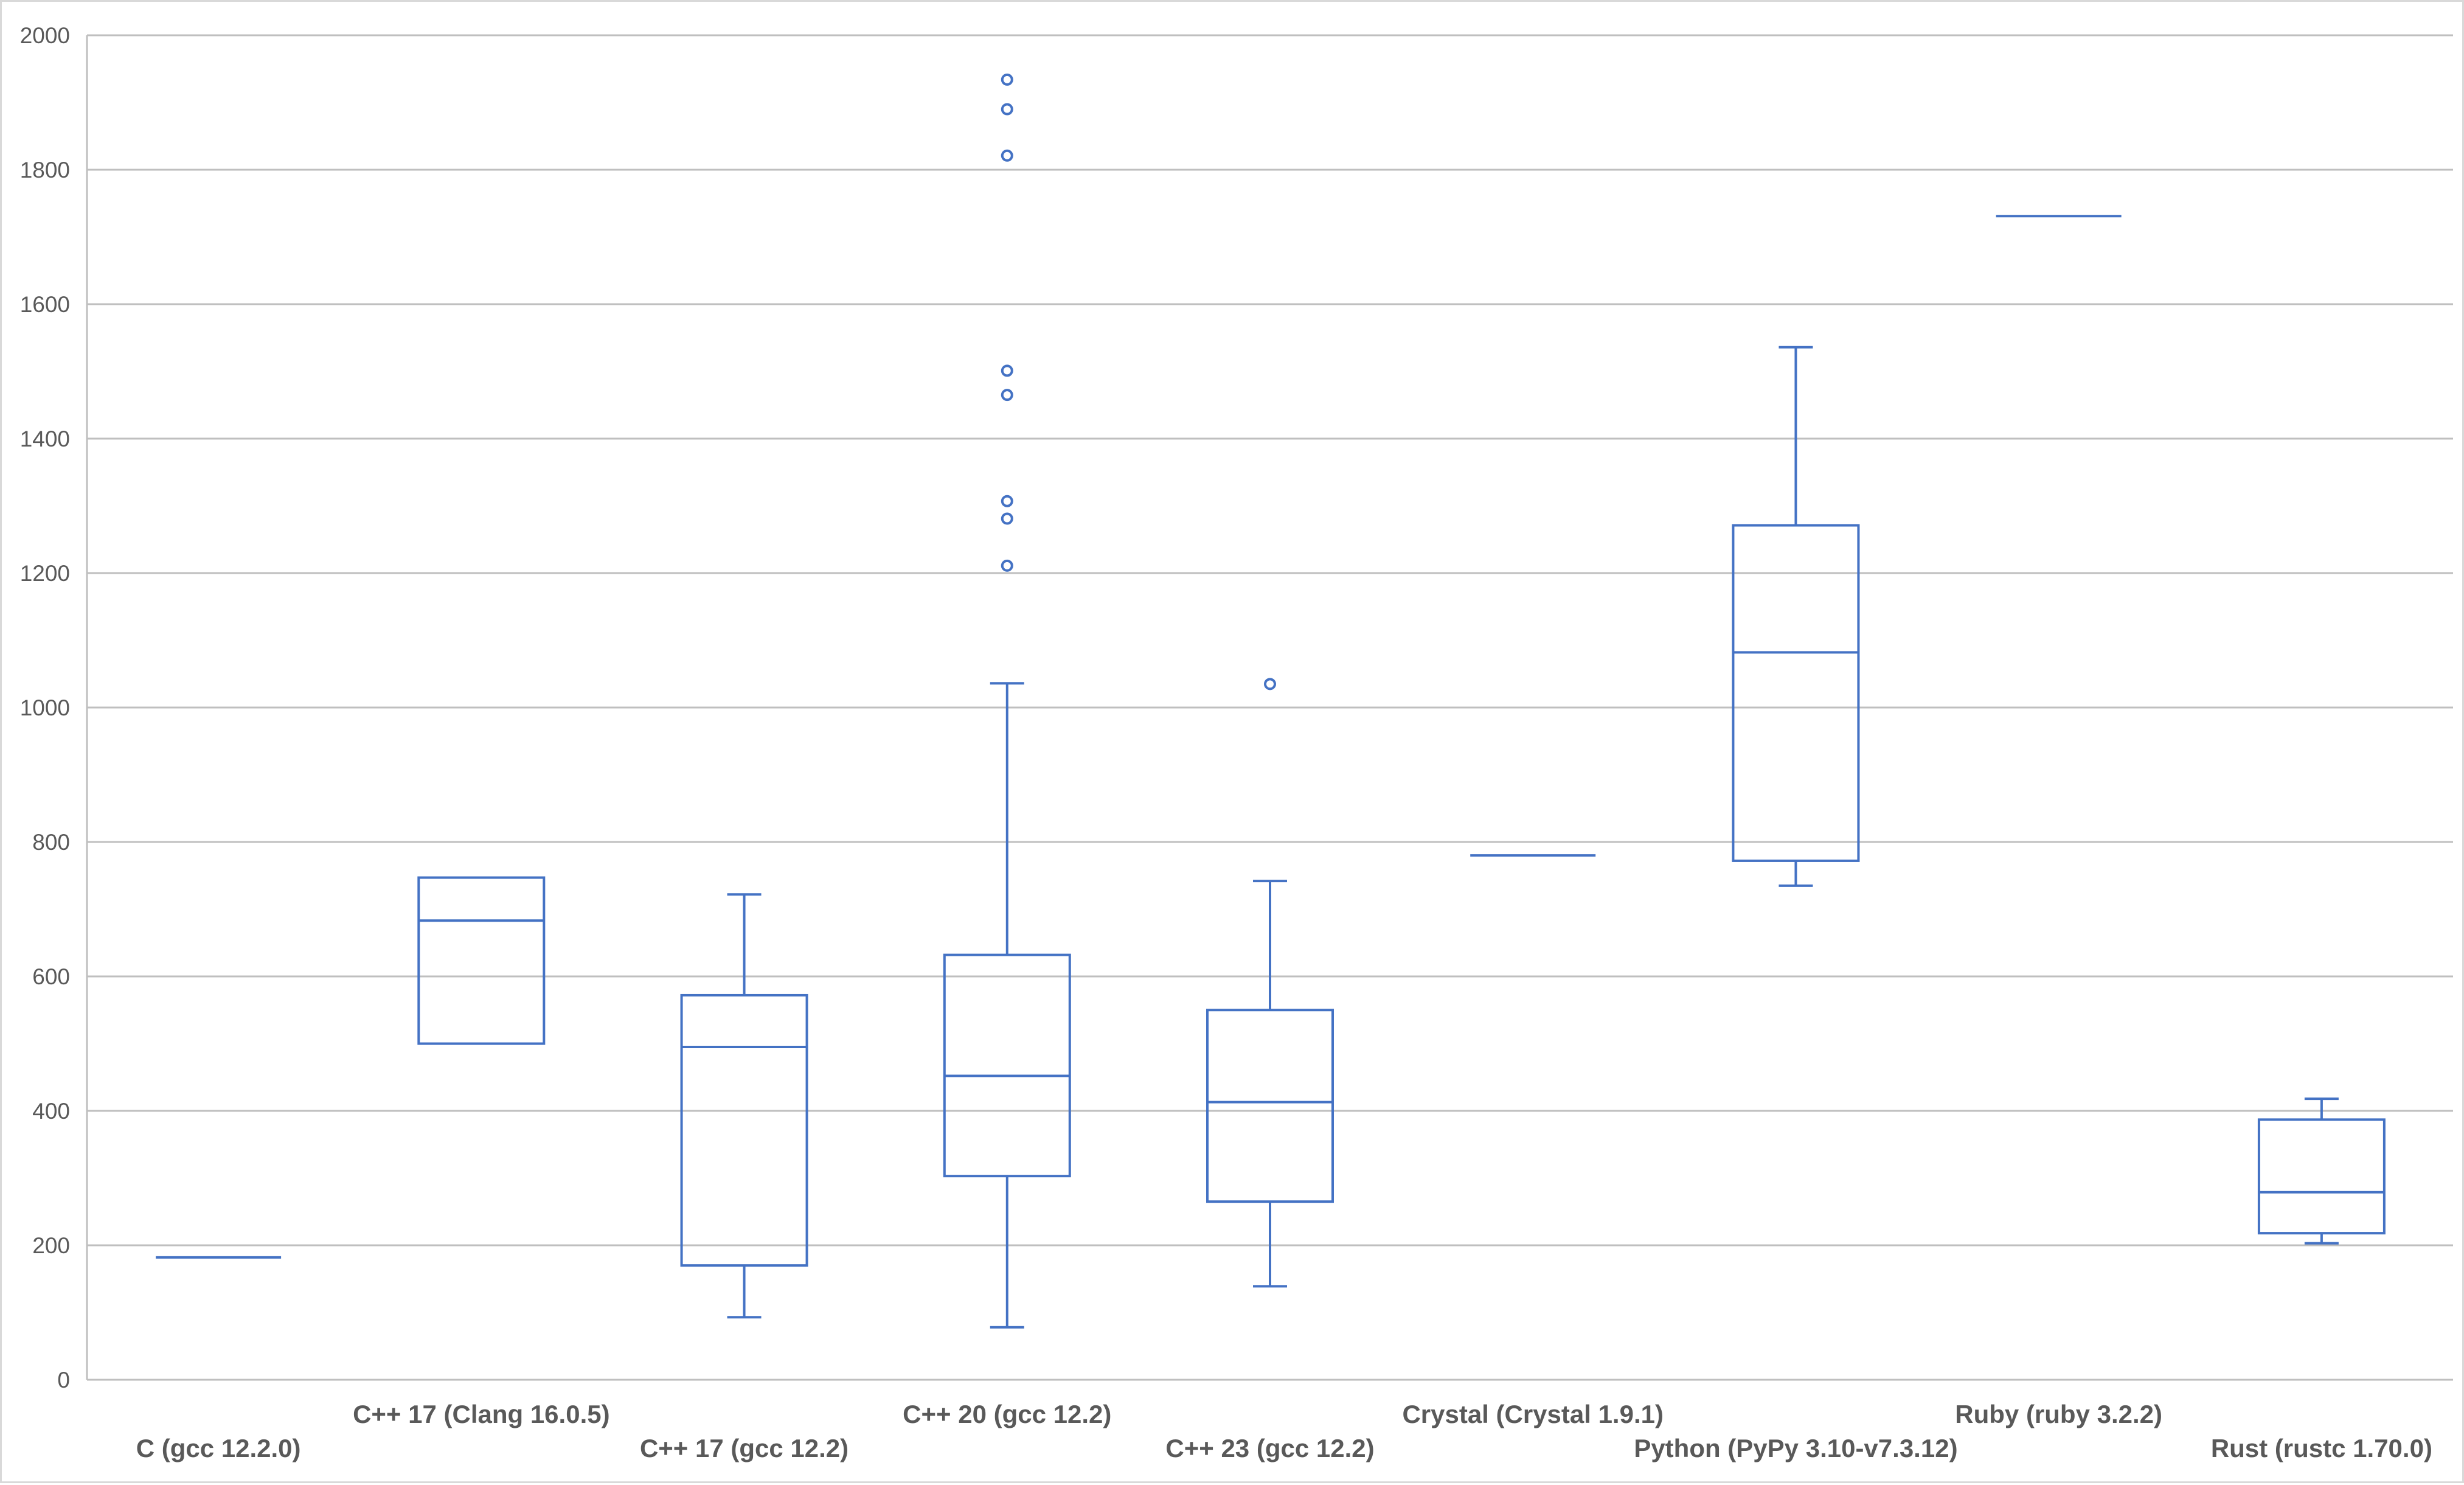 This screenshot has width=2464, height=1485. I want to click on category-label: Python (PyPy 3.10-v7.3.12), so click(1795, 1448).